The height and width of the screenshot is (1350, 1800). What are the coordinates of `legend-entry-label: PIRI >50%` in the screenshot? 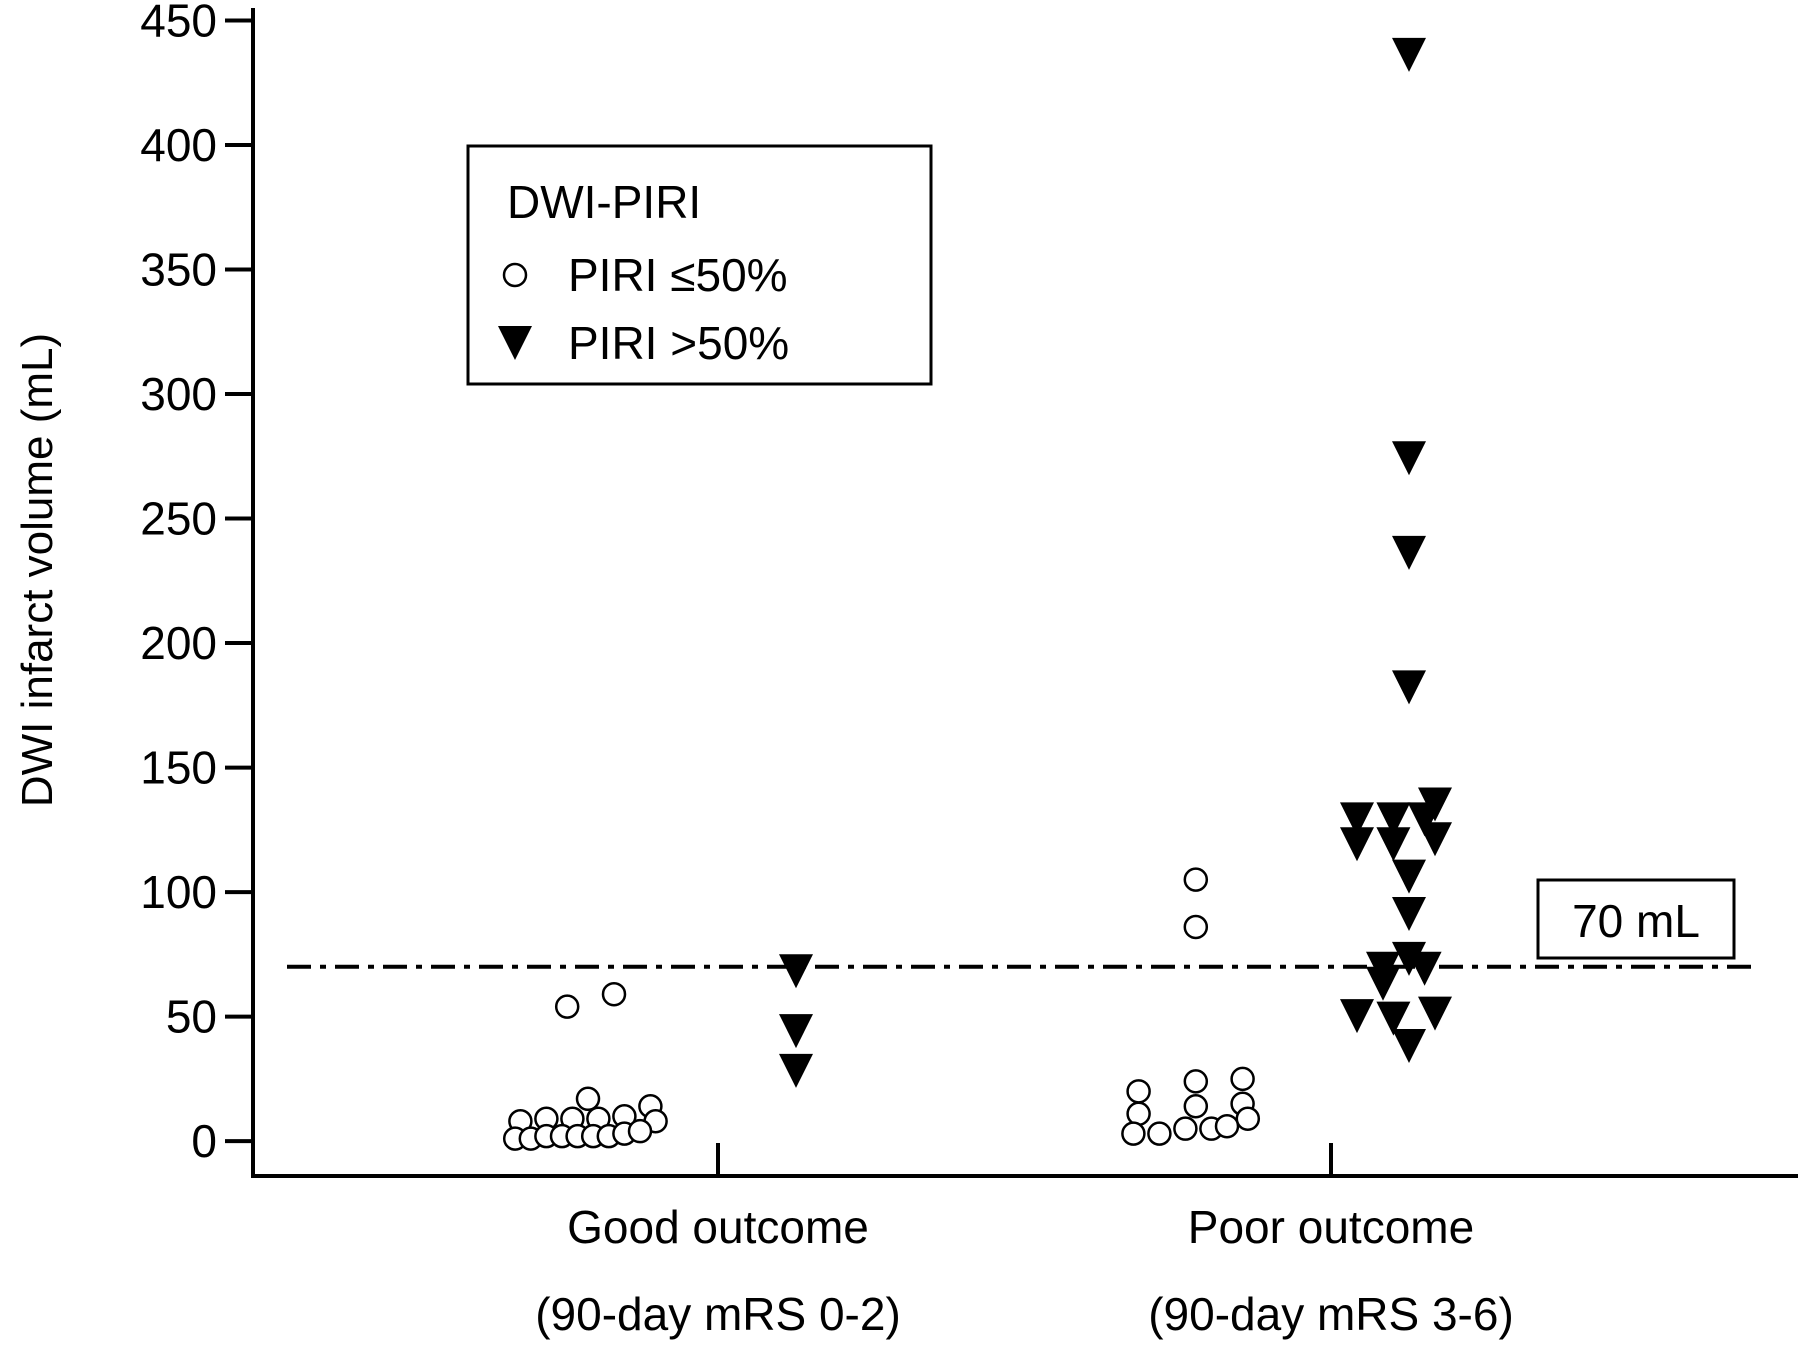 It's located at (678, 343).